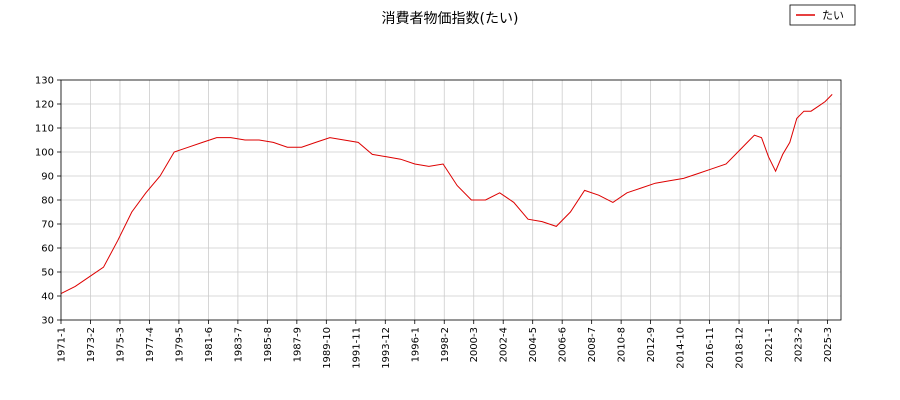 The image size is (900, 400). What do you see at coordinates (504, 344) in the screenshot?
I see `x-tick-label: 2002-4` at bounding box center [504, 344].